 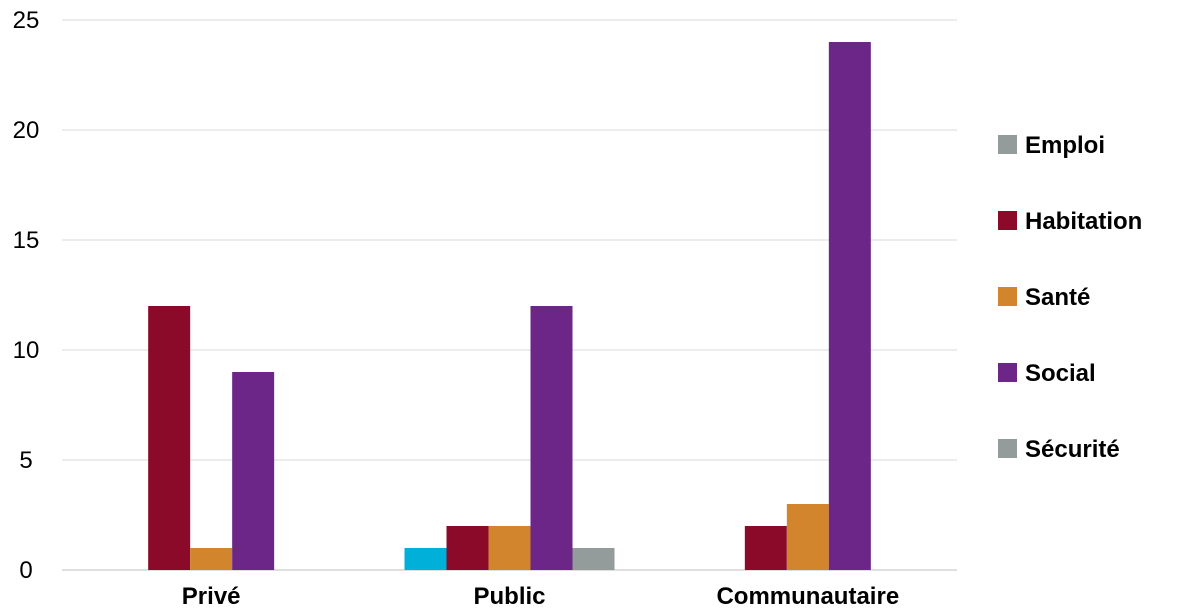 I want to click on legend: Emploi Habitation Santé Social Sécurité, so click(x=1070, y=297).